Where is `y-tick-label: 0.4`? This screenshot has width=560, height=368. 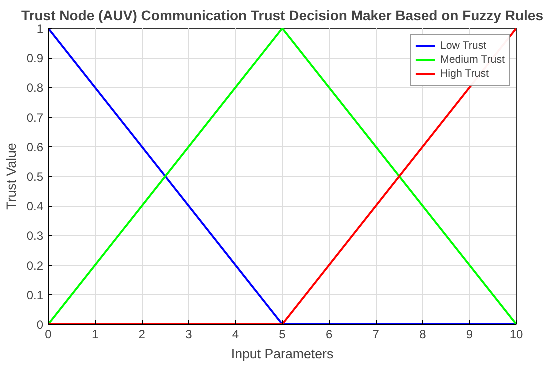 y-tick-label: 0.4 is located at coordinates (35, 207).